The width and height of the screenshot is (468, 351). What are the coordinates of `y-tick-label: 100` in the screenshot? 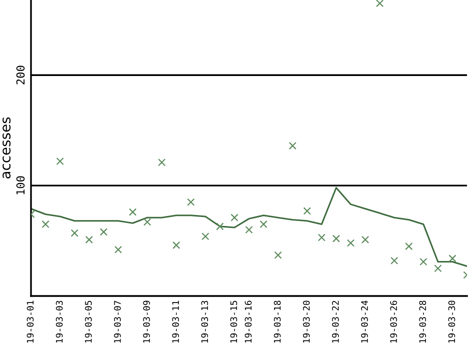 It's located at (20, 185).